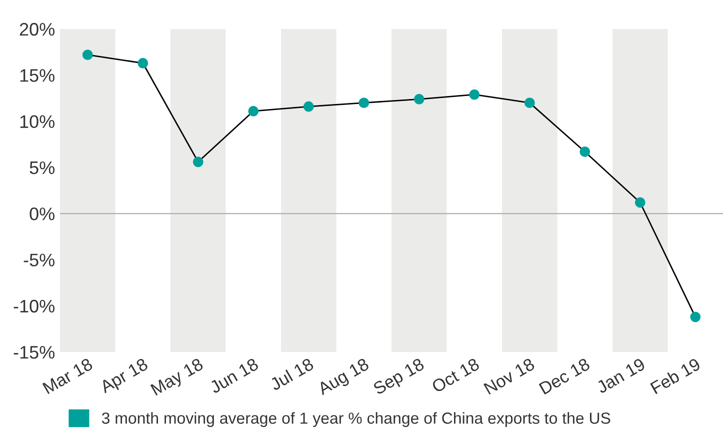 This screenshot has width=723, height=437. I want to click on y-tick-label: 10%, so click(37, 121).